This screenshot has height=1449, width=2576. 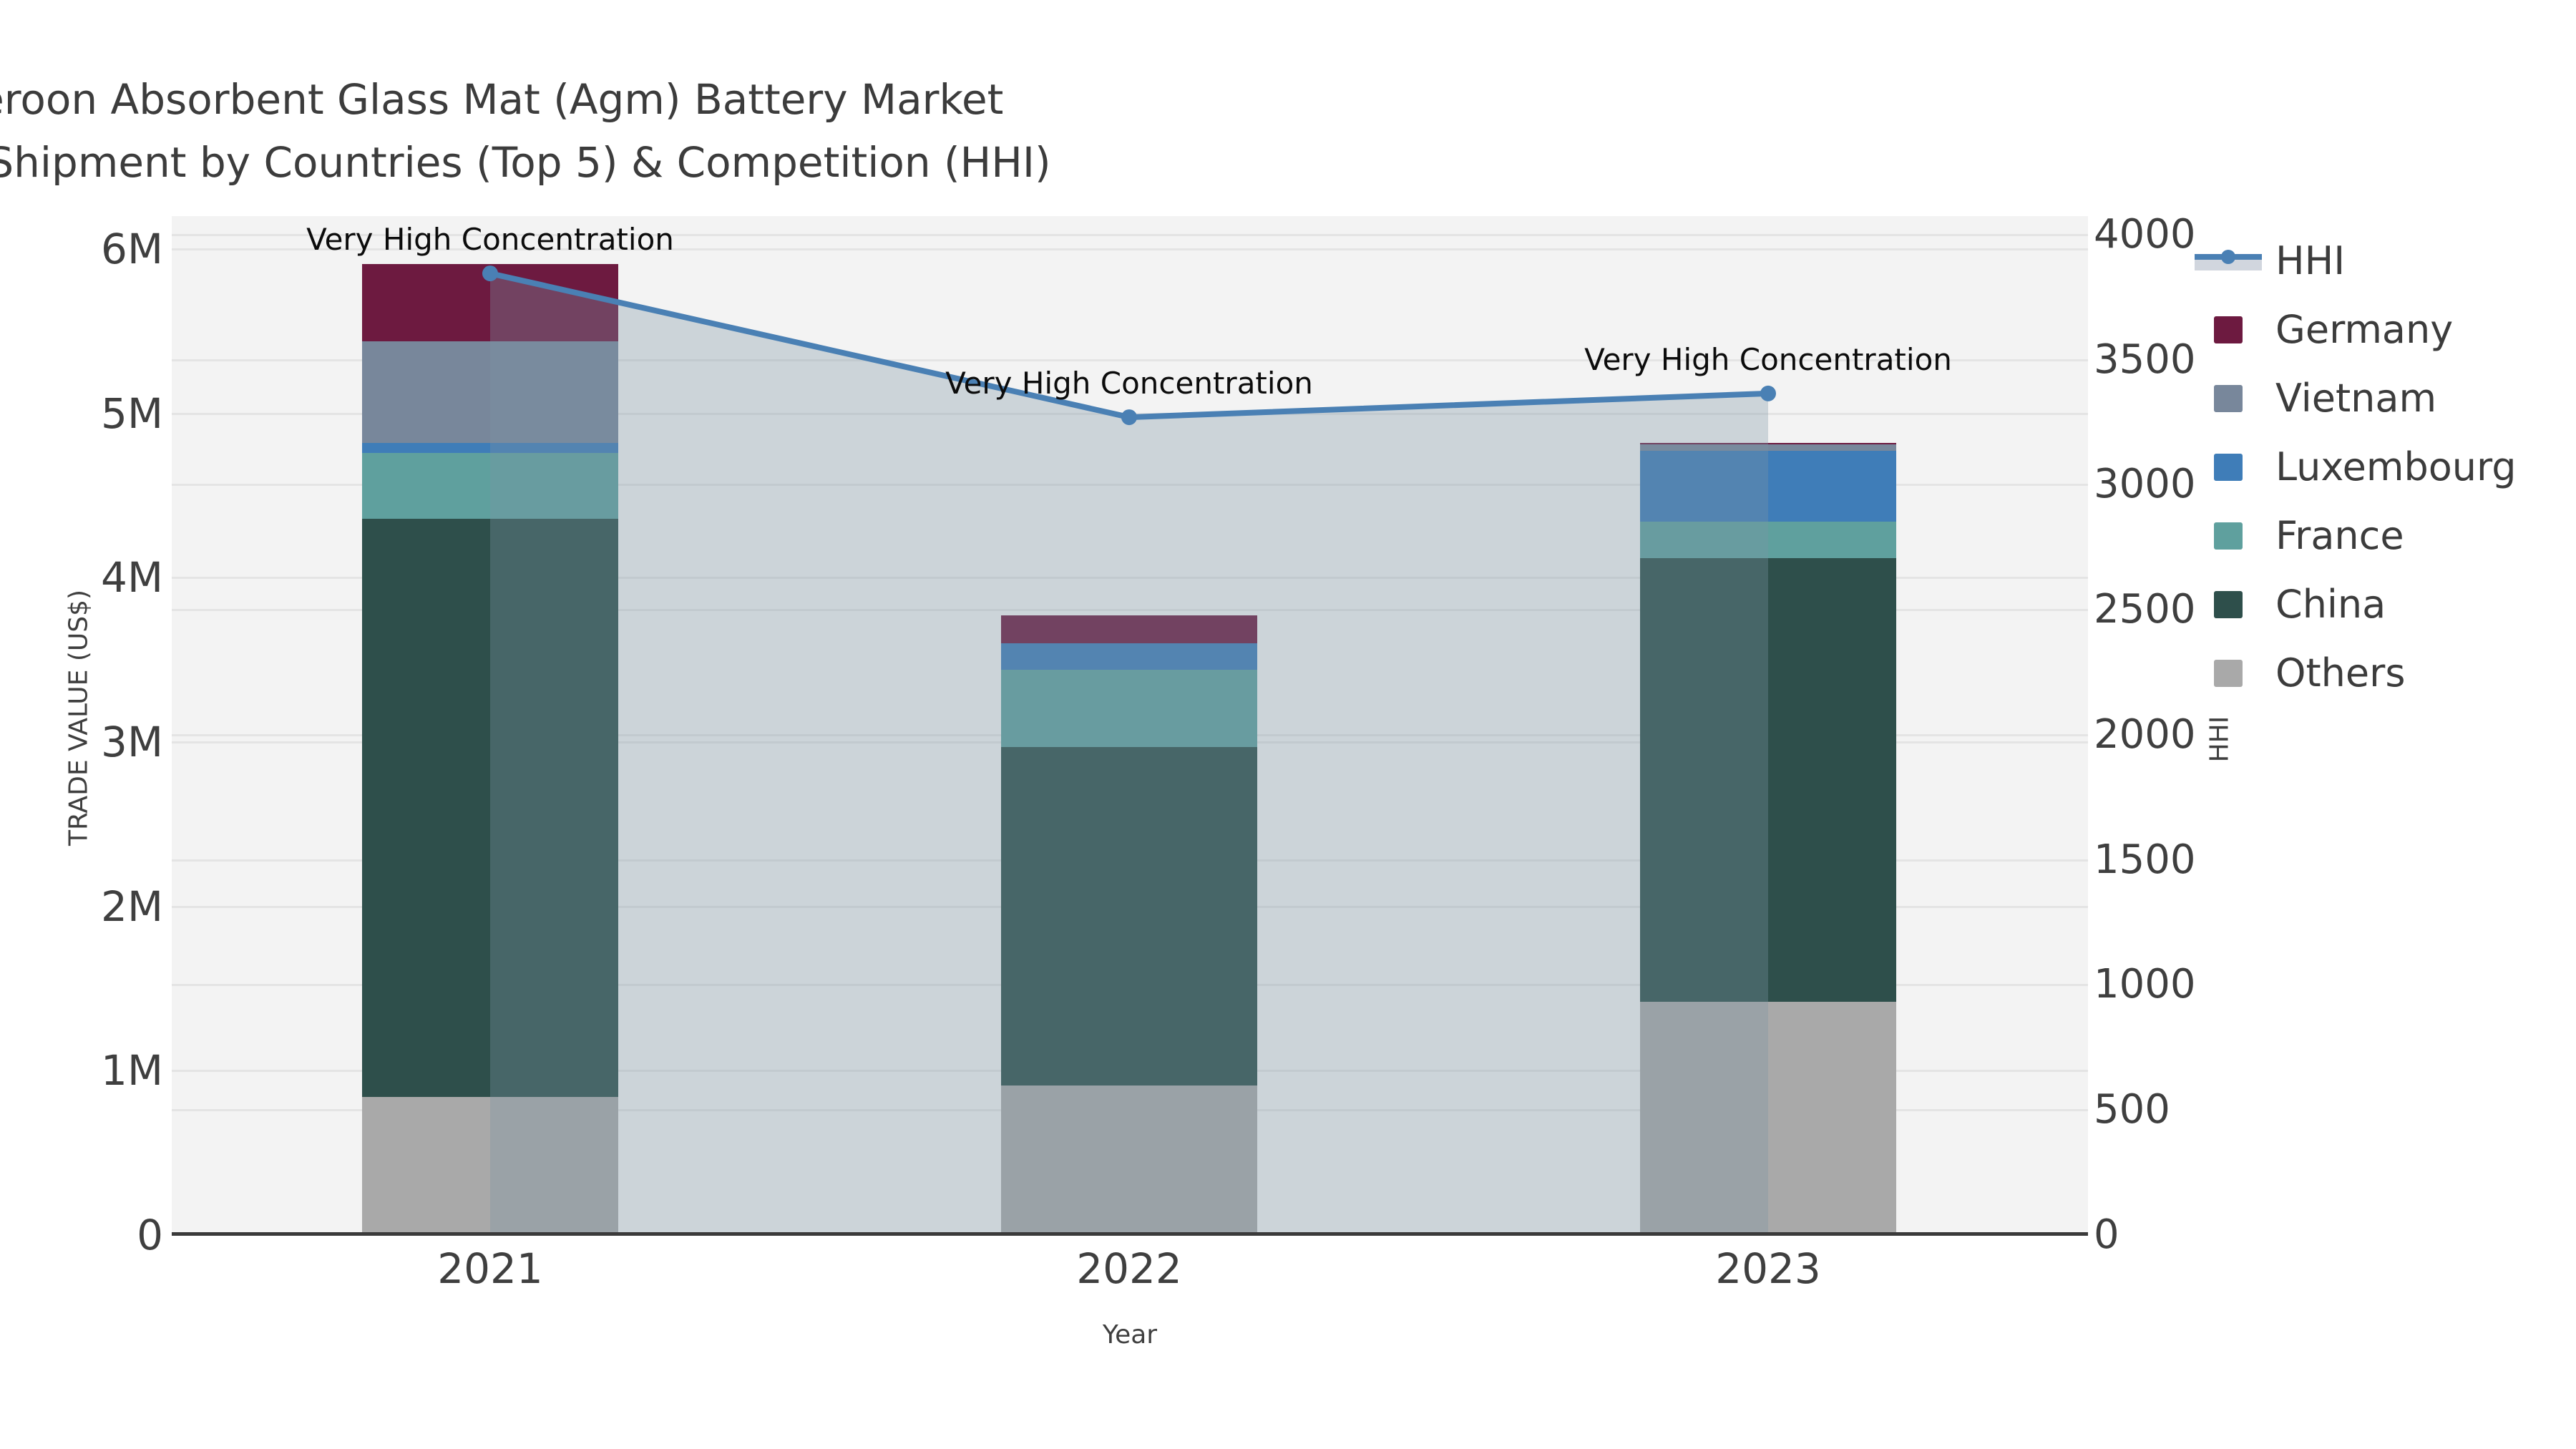 I want to click on bar-segment-others-2021, so click(x=490, y=1166).